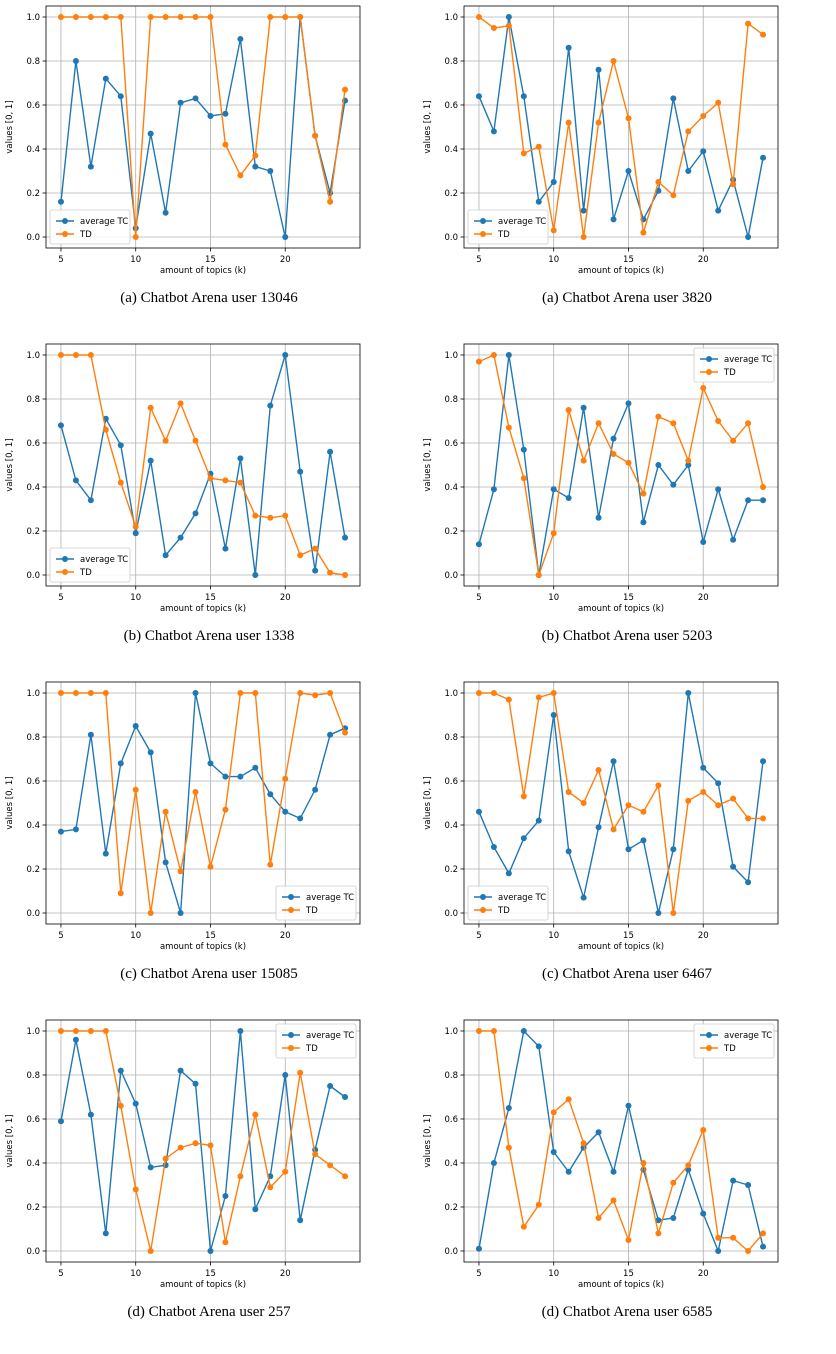  What do you see at coordinates (203, 803) in the screenshot?
I see `series-line` at bounding box center [203, 803].